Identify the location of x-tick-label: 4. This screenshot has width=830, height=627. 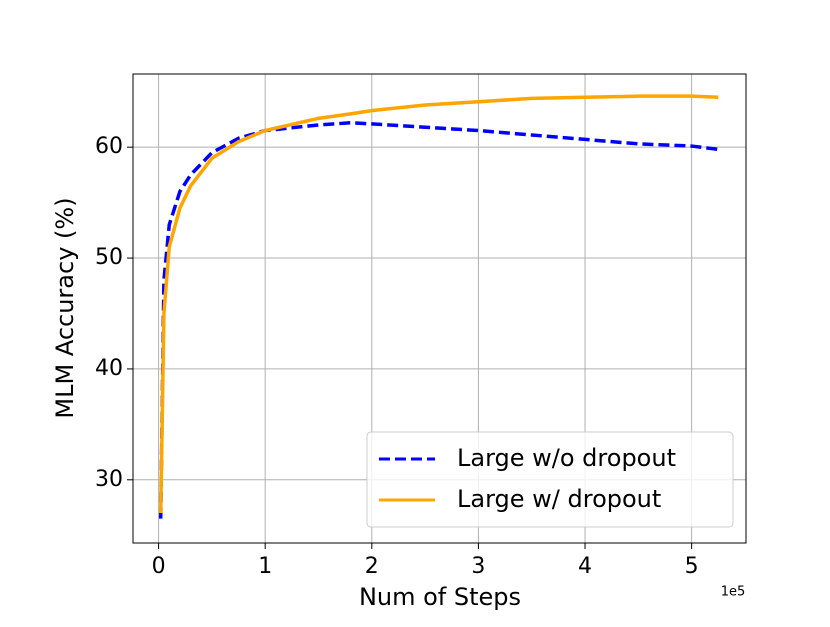
(585, 566).